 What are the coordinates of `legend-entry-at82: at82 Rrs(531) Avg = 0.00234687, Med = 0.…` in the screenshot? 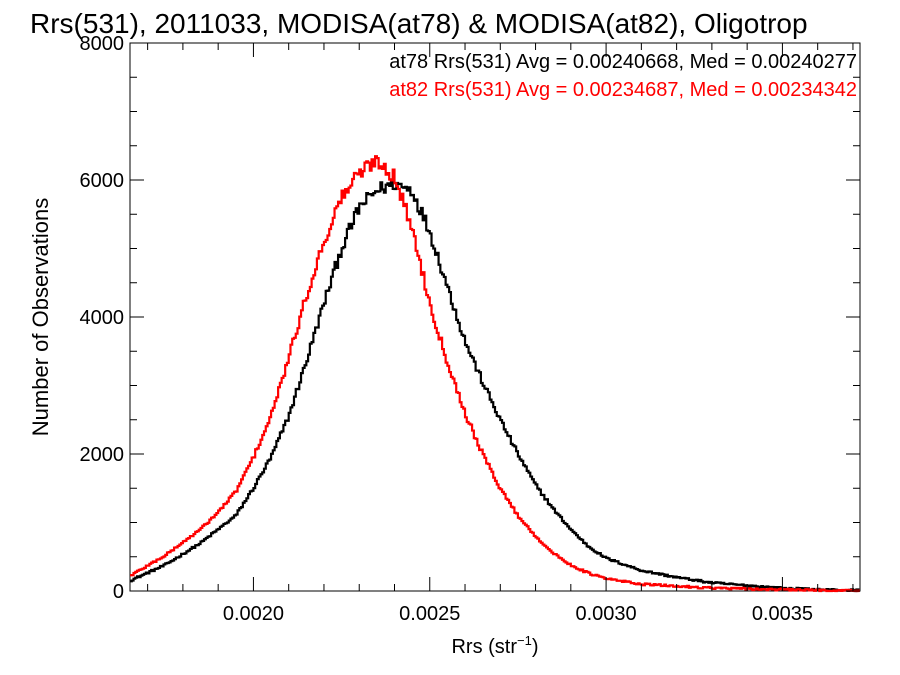 It's located at (623, 90).